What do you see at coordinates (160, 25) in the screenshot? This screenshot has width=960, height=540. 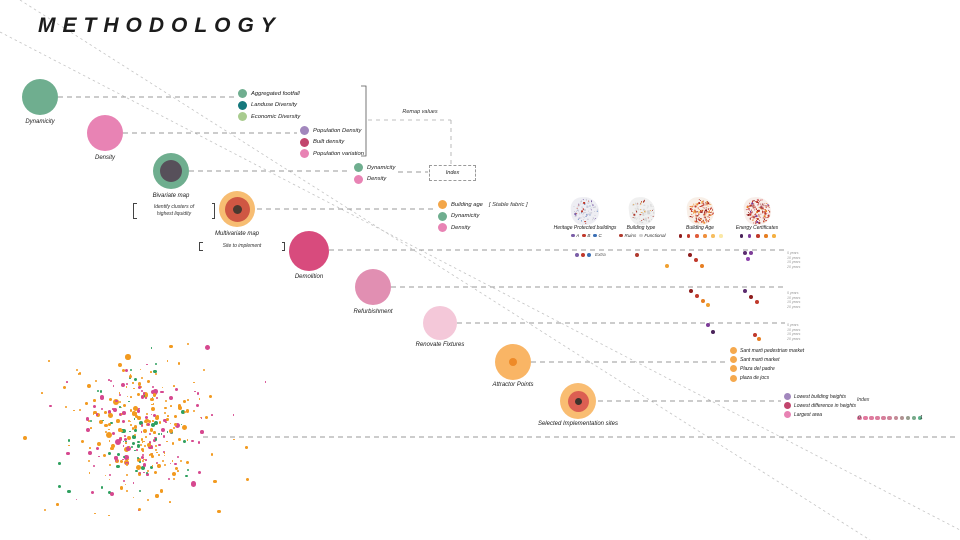 I see `page-title: METHODOLOGY` at bounding box center [160, 25].